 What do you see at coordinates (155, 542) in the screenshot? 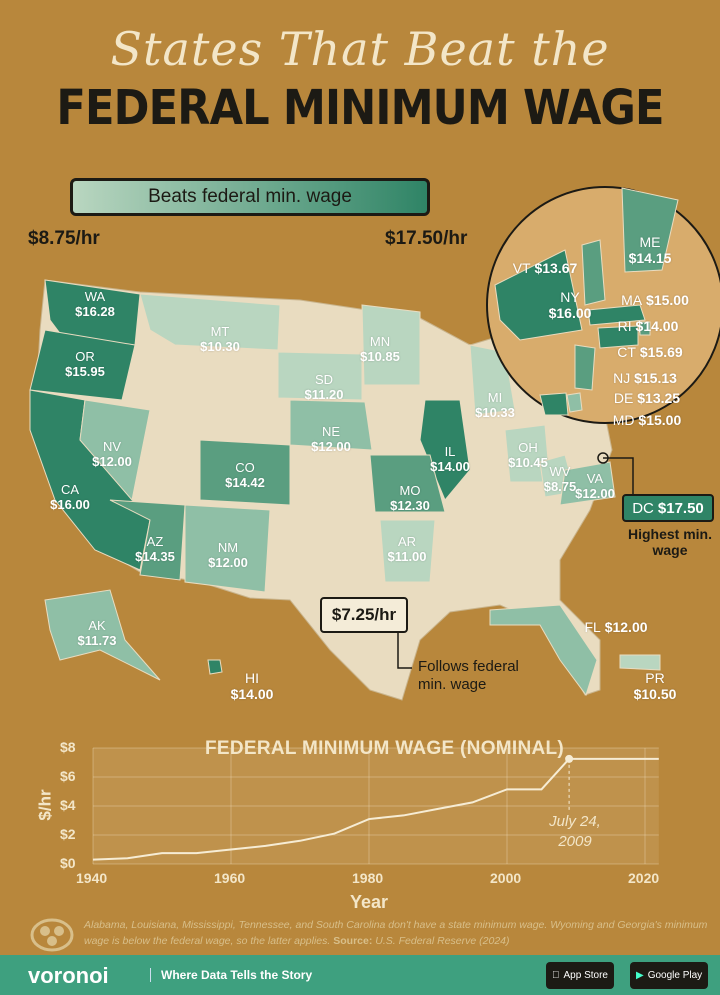
I see `state-abbr: AZ` at bounding box center [155, 542].